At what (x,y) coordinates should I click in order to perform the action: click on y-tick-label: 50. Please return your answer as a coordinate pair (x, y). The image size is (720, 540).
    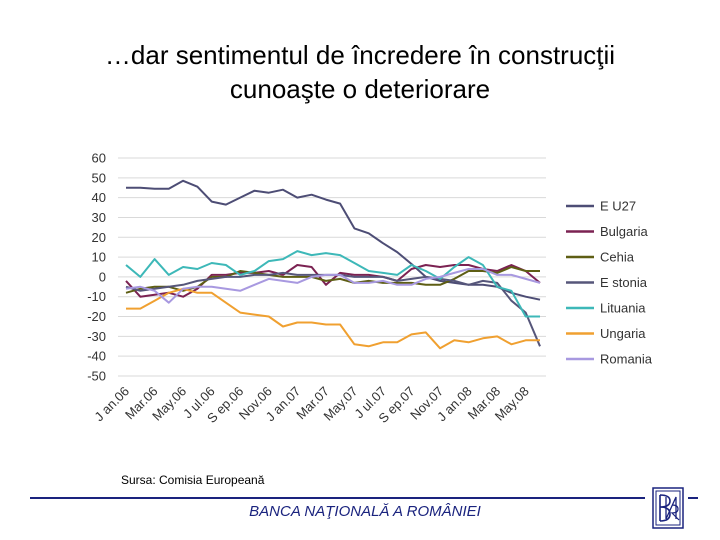
    Looking at the image, I should click on (99, 177).